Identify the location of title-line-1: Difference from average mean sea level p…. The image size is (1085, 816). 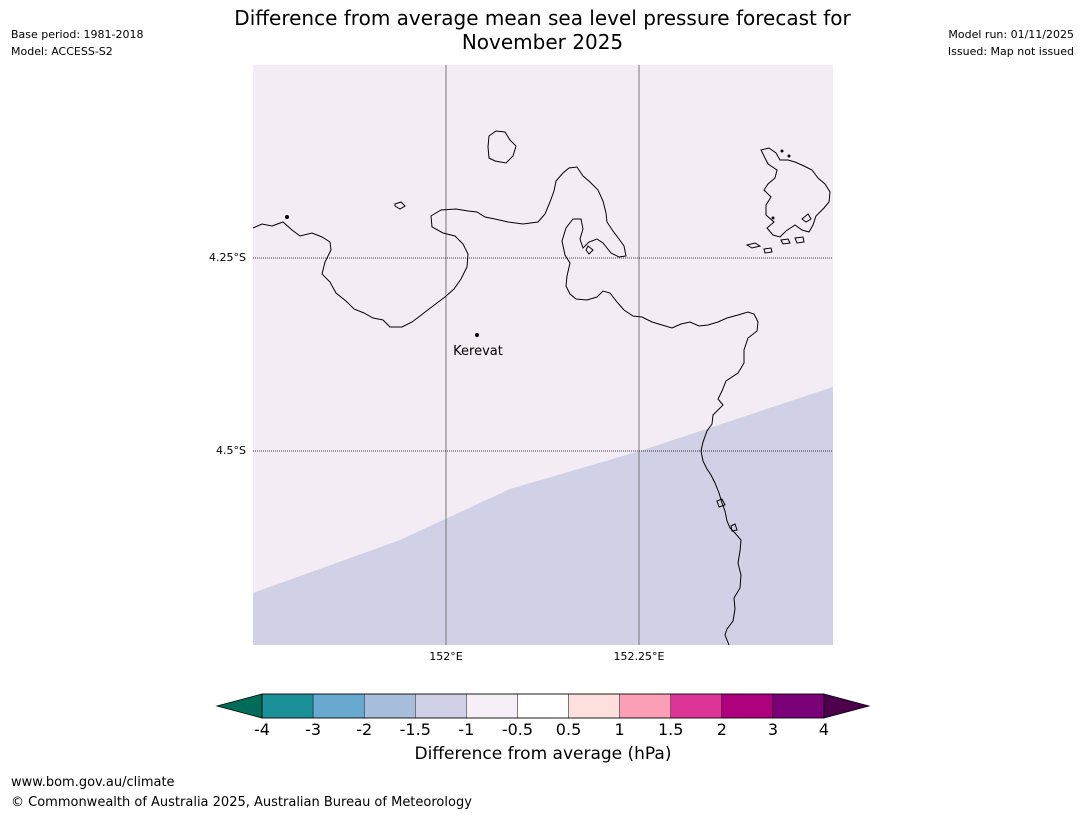
(542, 18).